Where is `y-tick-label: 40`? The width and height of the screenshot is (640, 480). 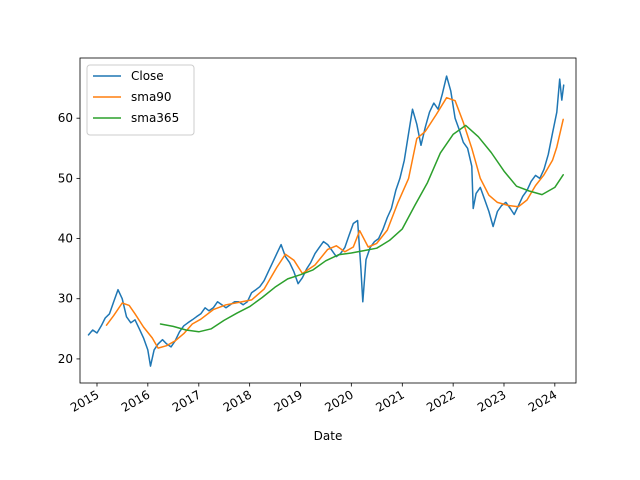 y-tick-label: 40 is located at coordinates (65, 239).